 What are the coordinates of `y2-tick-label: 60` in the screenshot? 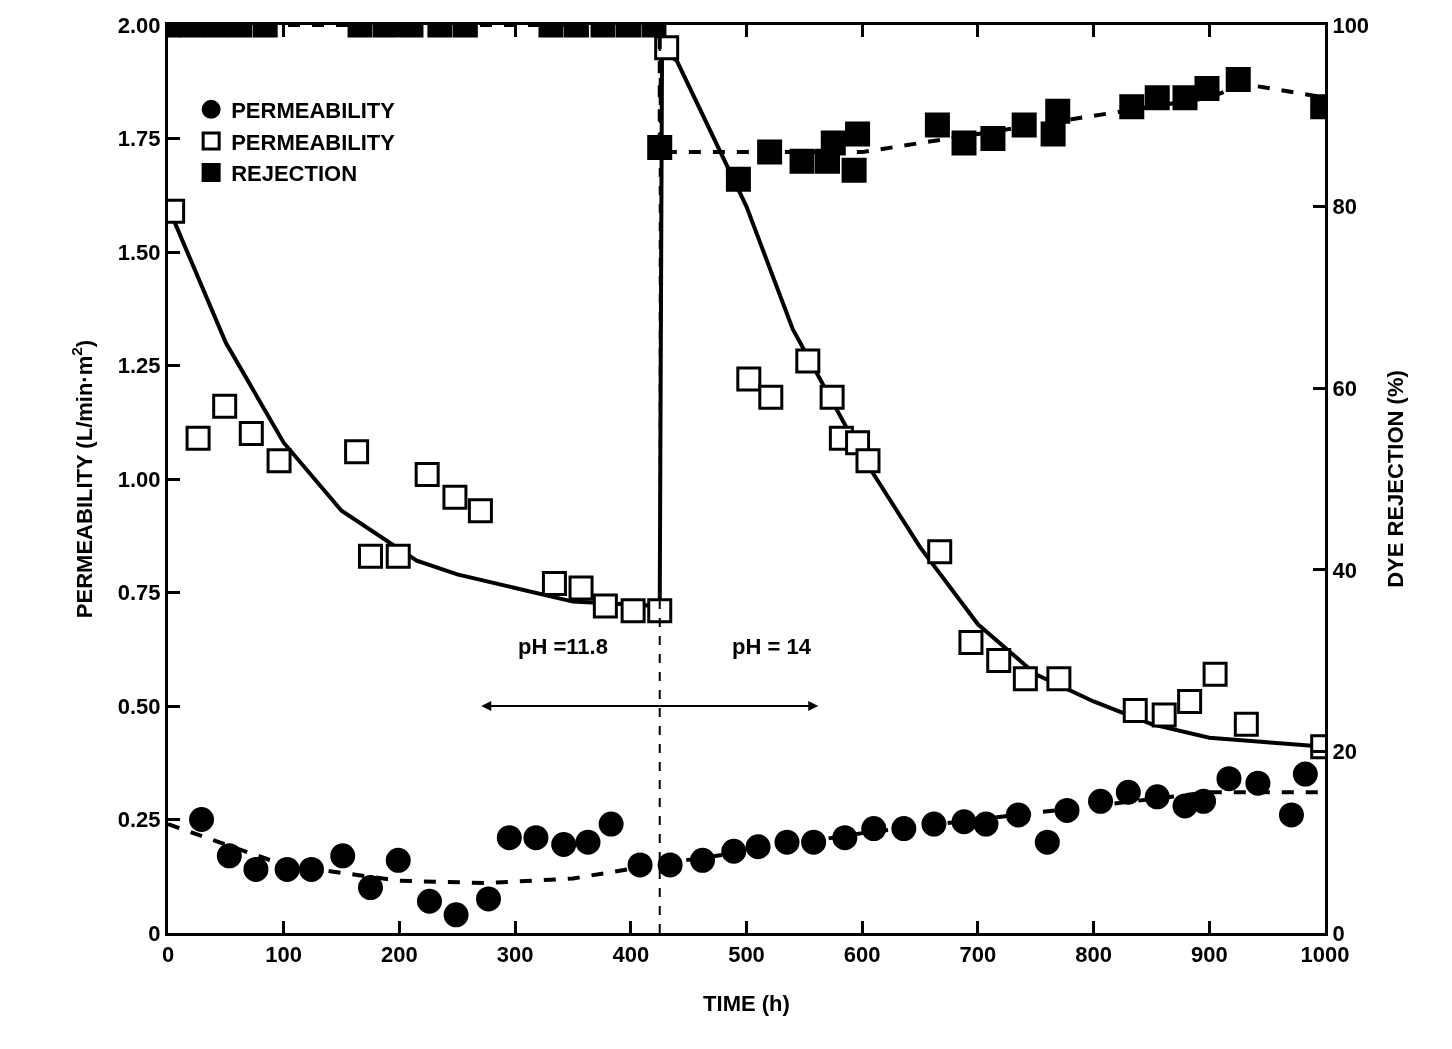 It's located at (1344, 388).